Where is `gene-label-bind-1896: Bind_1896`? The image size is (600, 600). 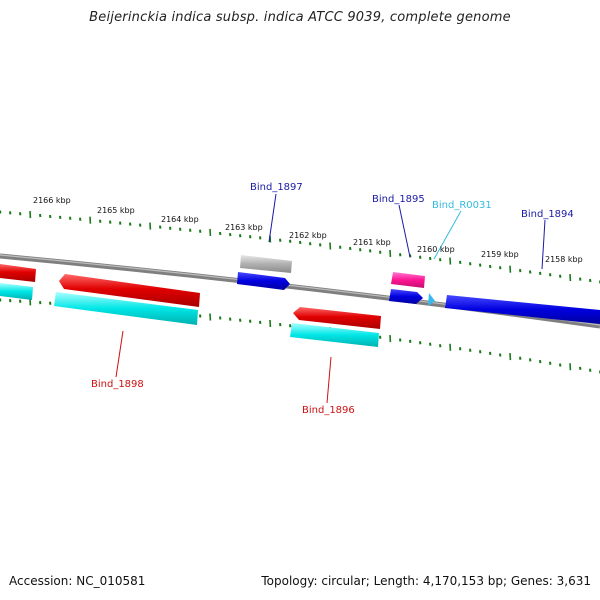 gene-label-bind-1896: Bind_1896 is located at coordinates (328, 410).